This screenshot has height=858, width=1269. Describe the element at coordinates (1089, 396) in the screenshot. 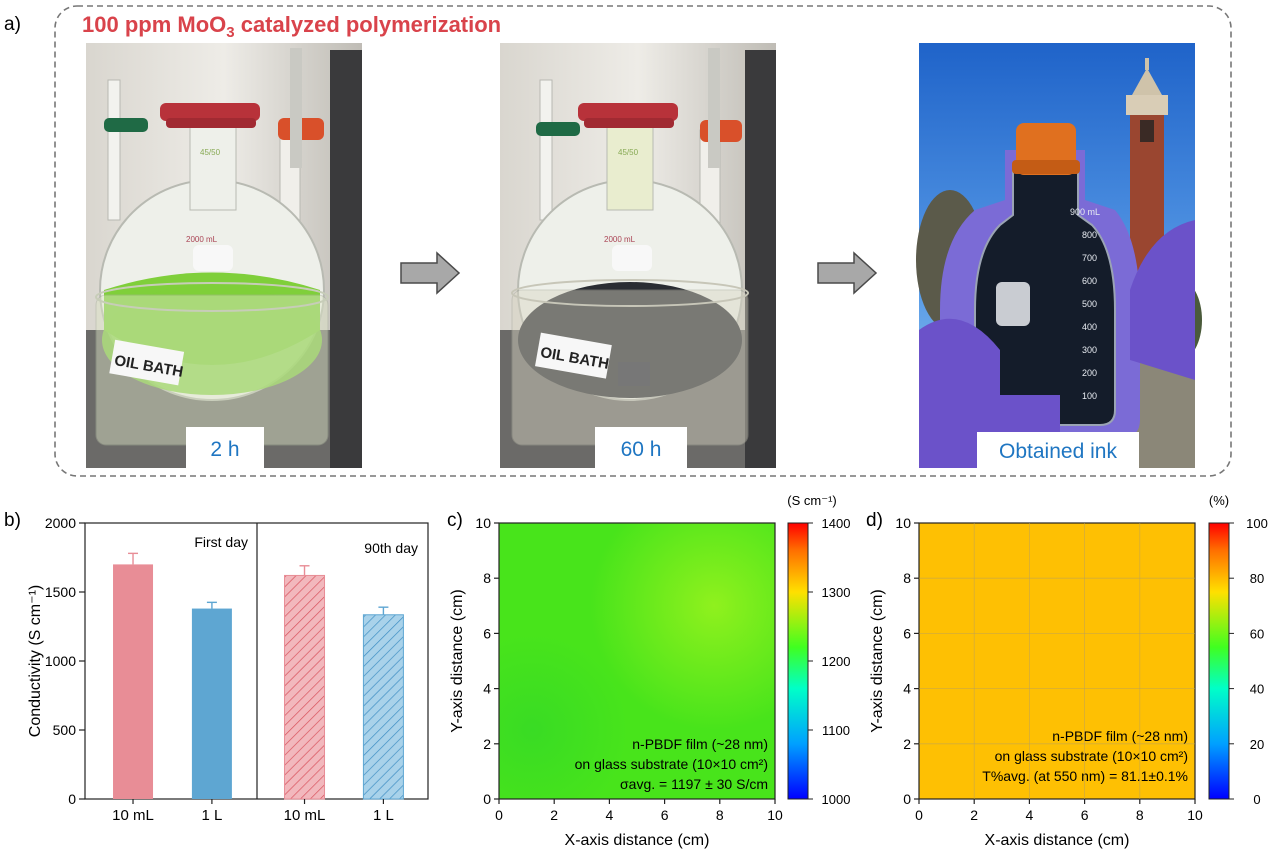

I see `bottle-tick: 100` at that location.